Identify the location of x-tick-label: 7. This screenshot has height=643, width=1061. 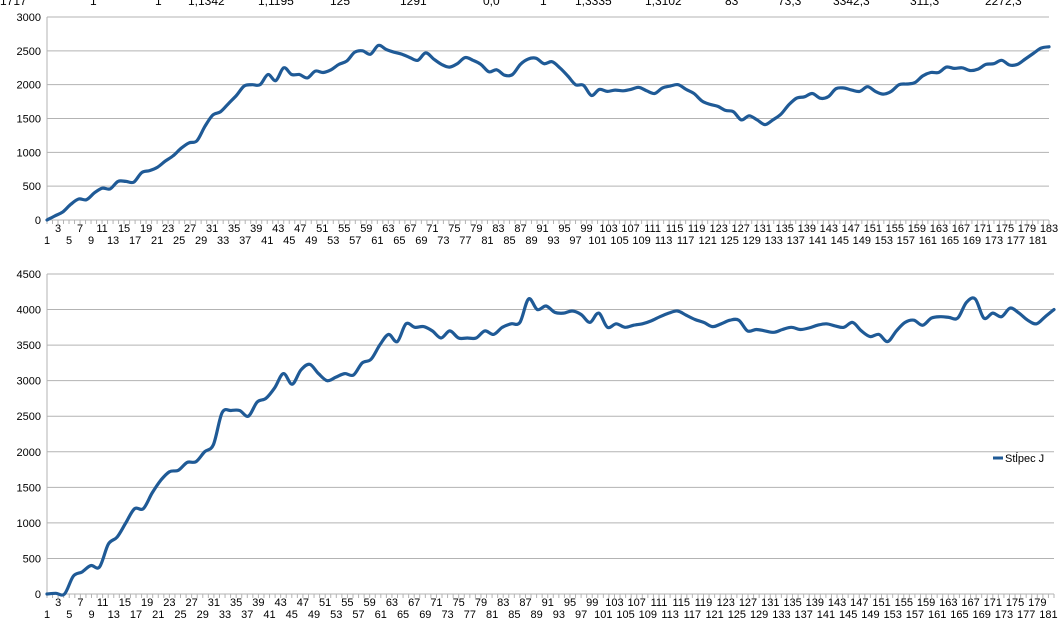
(80, 603).